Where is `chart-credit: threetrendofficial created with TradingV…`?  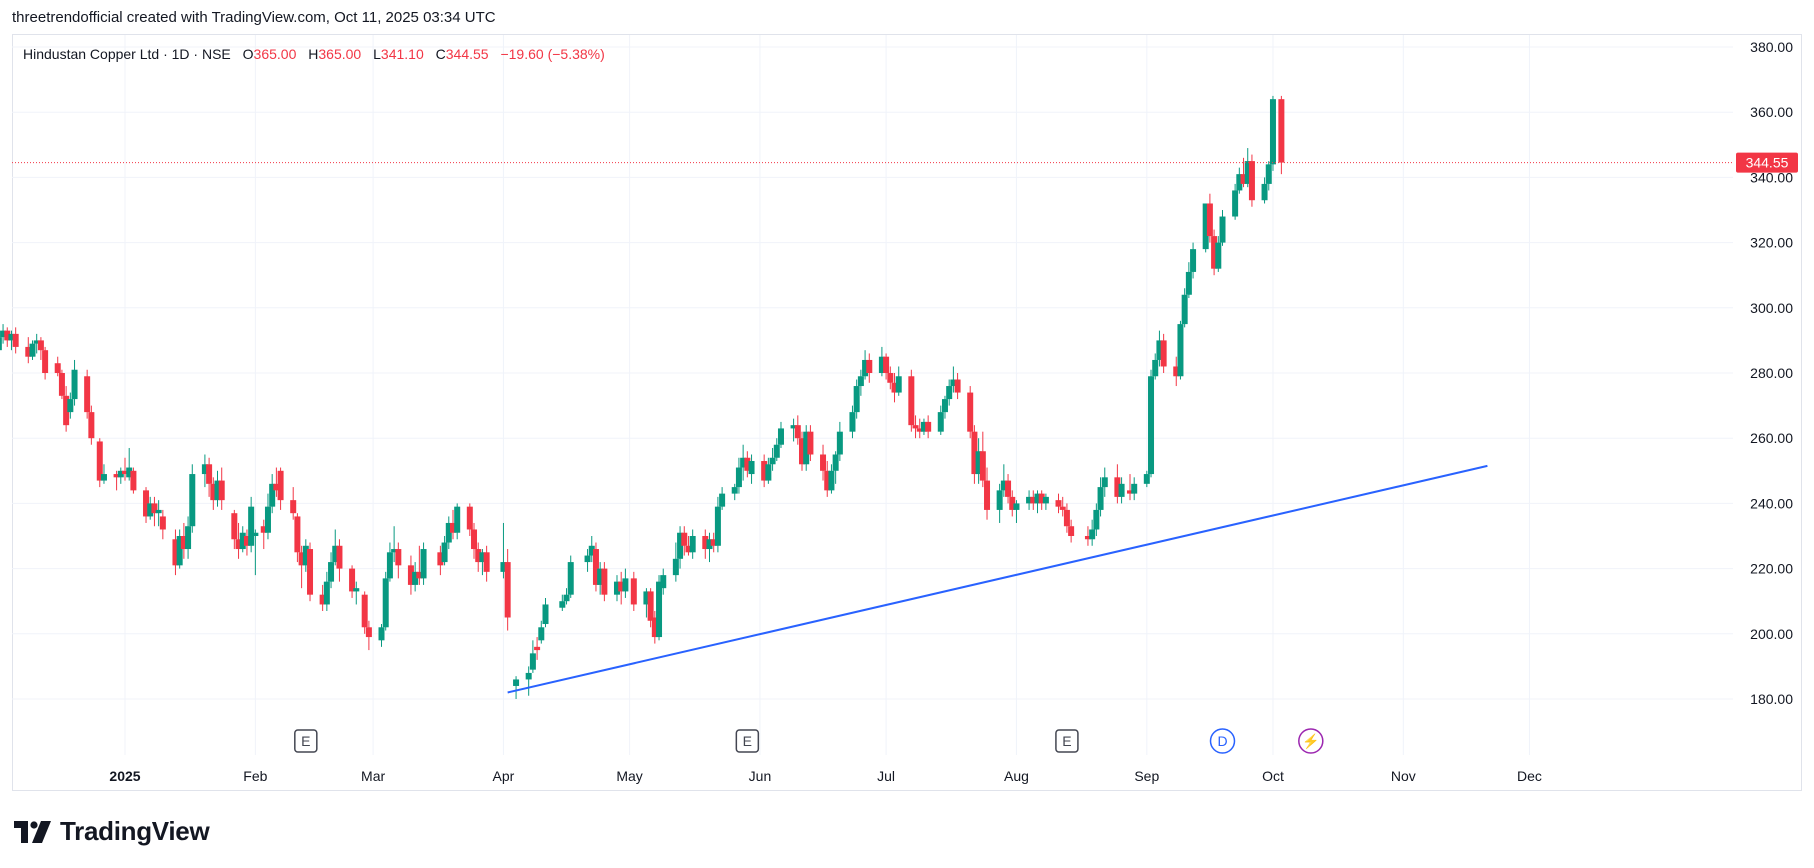
chart-credit: threetrendofficial created with TradingV… is located at coordinates (254, 17).